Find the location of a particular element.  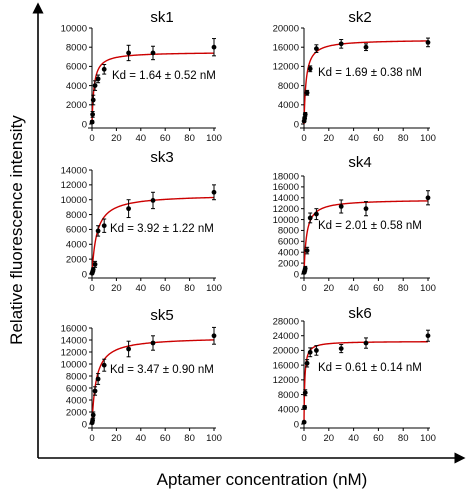

y-tick-label: 28000 is located at coordinates (286, 321).